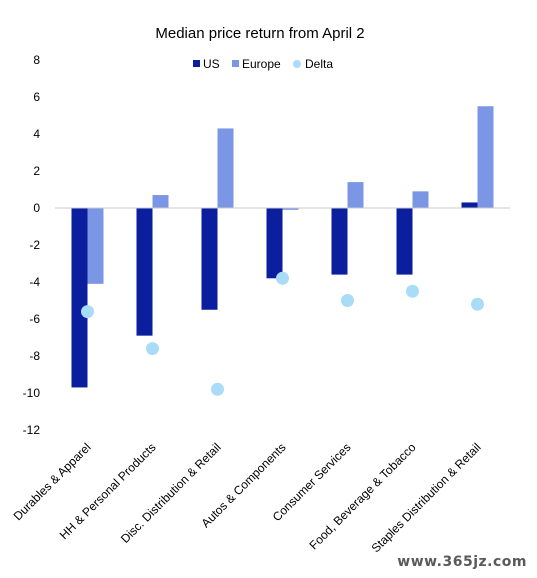 The image size is (537, 578). What do you see at coordinates (36, 134) in the screenshot?
I see `y-tick-label: 4` at bounding box center [36, 134].